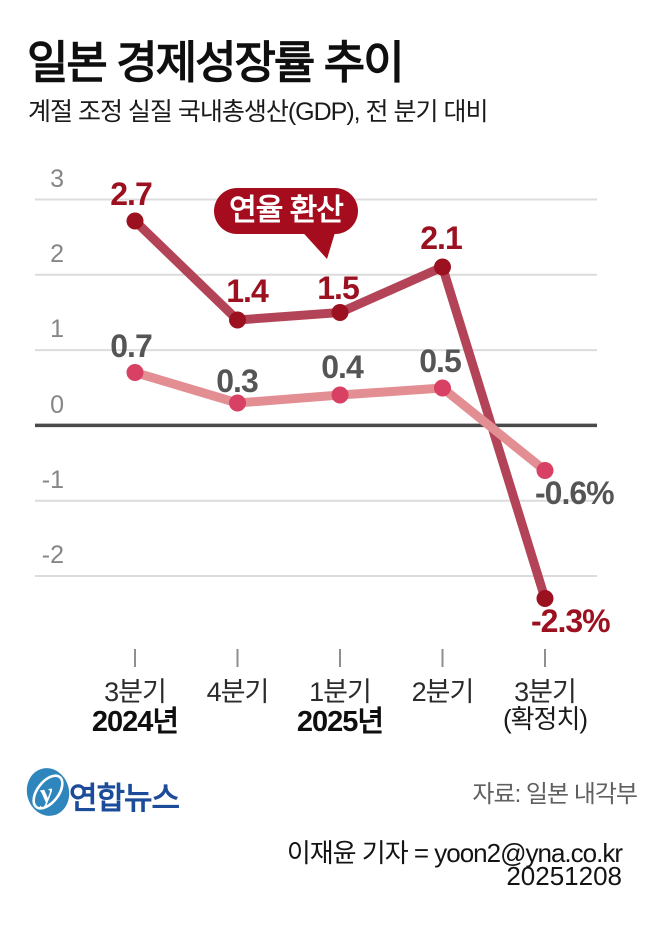 Image resolution: width=650 pixels, height=949 pixels. What do you see at coordinates (555, 794) in the screenshot?
I see `source-credit: 자료: 일본 내각부` at bounding box center [555, 794].